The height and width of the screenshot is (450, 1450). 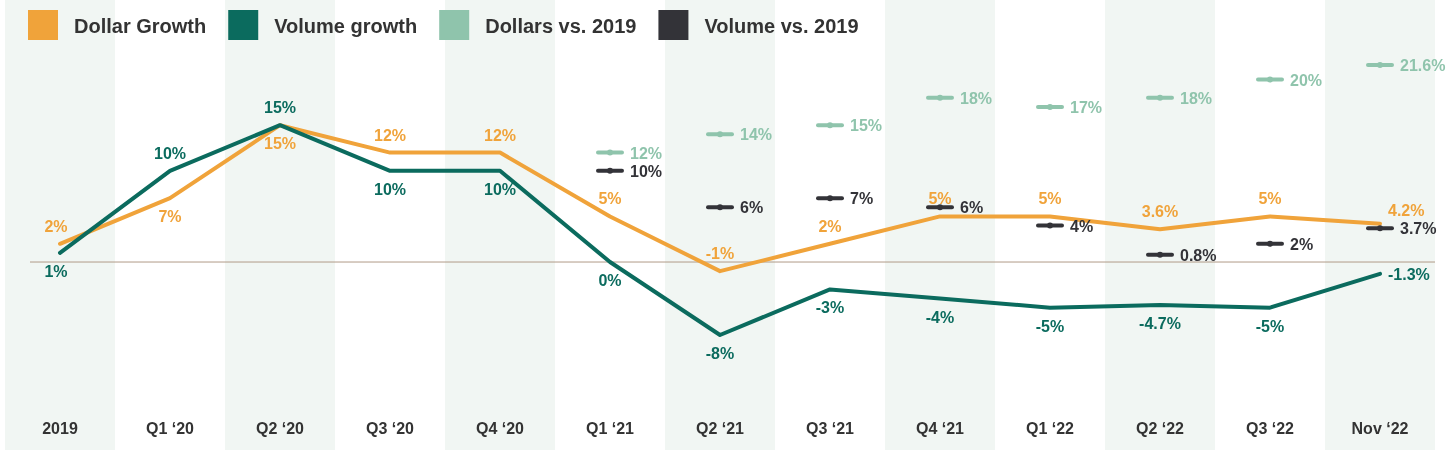 What do you see at coordinates (940, 429) in the screenshot?
I see `x-tick-label: Q4 ‘21` at bounding box center [940, 429].